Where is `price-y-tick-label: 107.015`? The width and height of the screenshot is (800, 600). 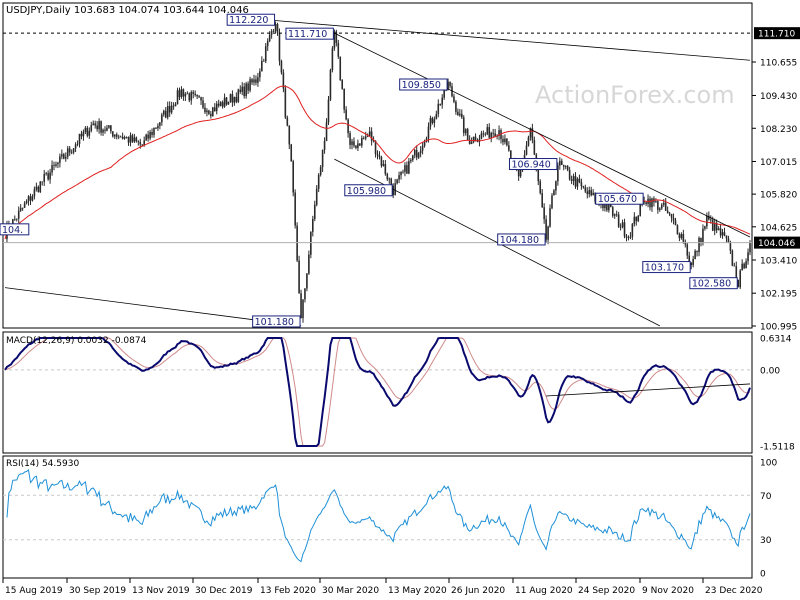 price-y-tick-label: 107.015 is located at coordinates (778, 163).